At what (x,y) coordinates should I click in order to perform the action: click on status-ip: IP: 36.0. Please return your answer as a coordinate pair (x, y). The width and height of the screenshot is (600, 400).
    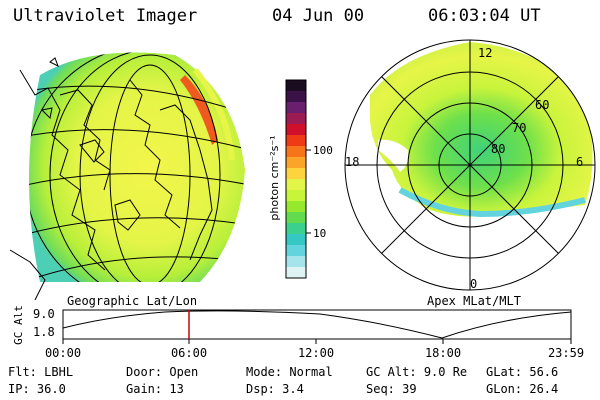
    Looking at the image, I should click on (37, 389).